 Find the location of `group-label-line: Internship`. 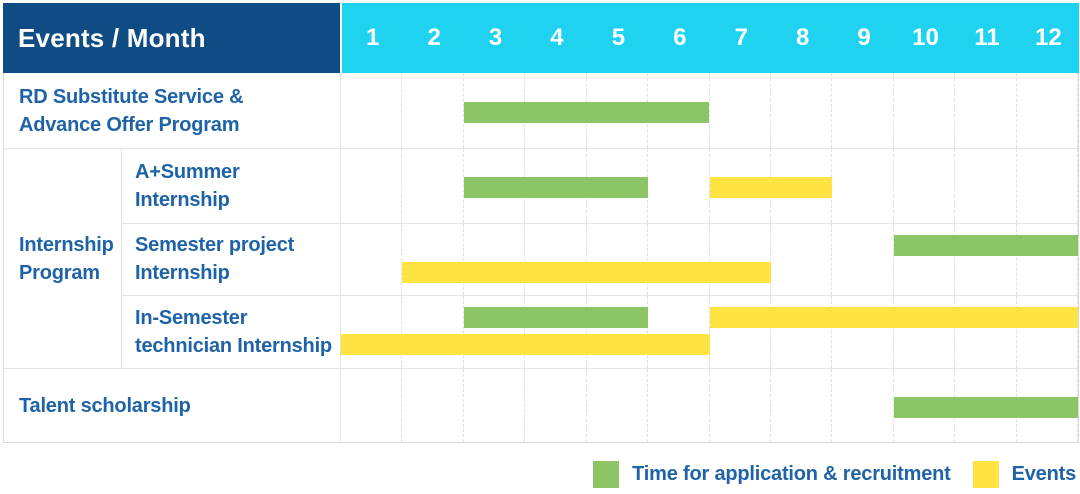

group-label-line: Internship is located at coordinates (66, 244).